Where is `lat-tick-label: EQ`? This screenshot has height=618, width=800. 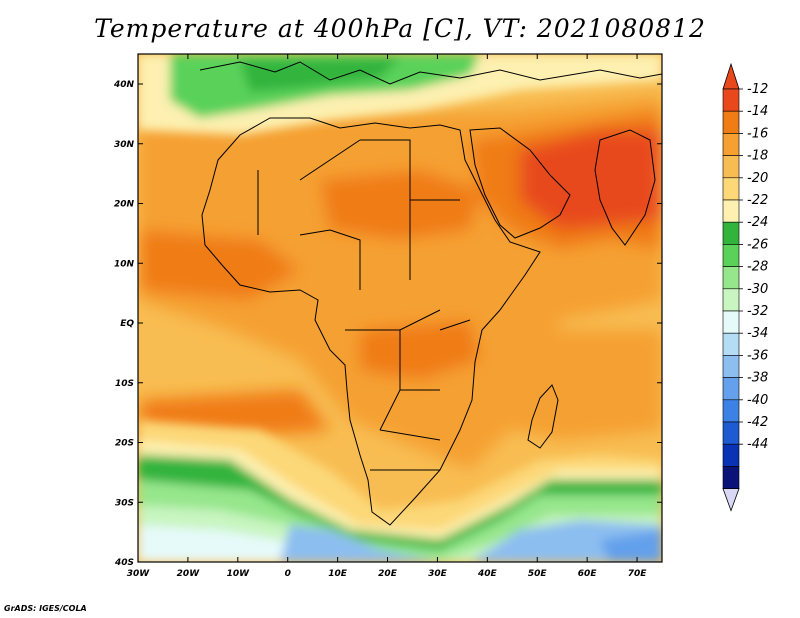
lat-tick-label: EQ is located at coordinates (127, 324).